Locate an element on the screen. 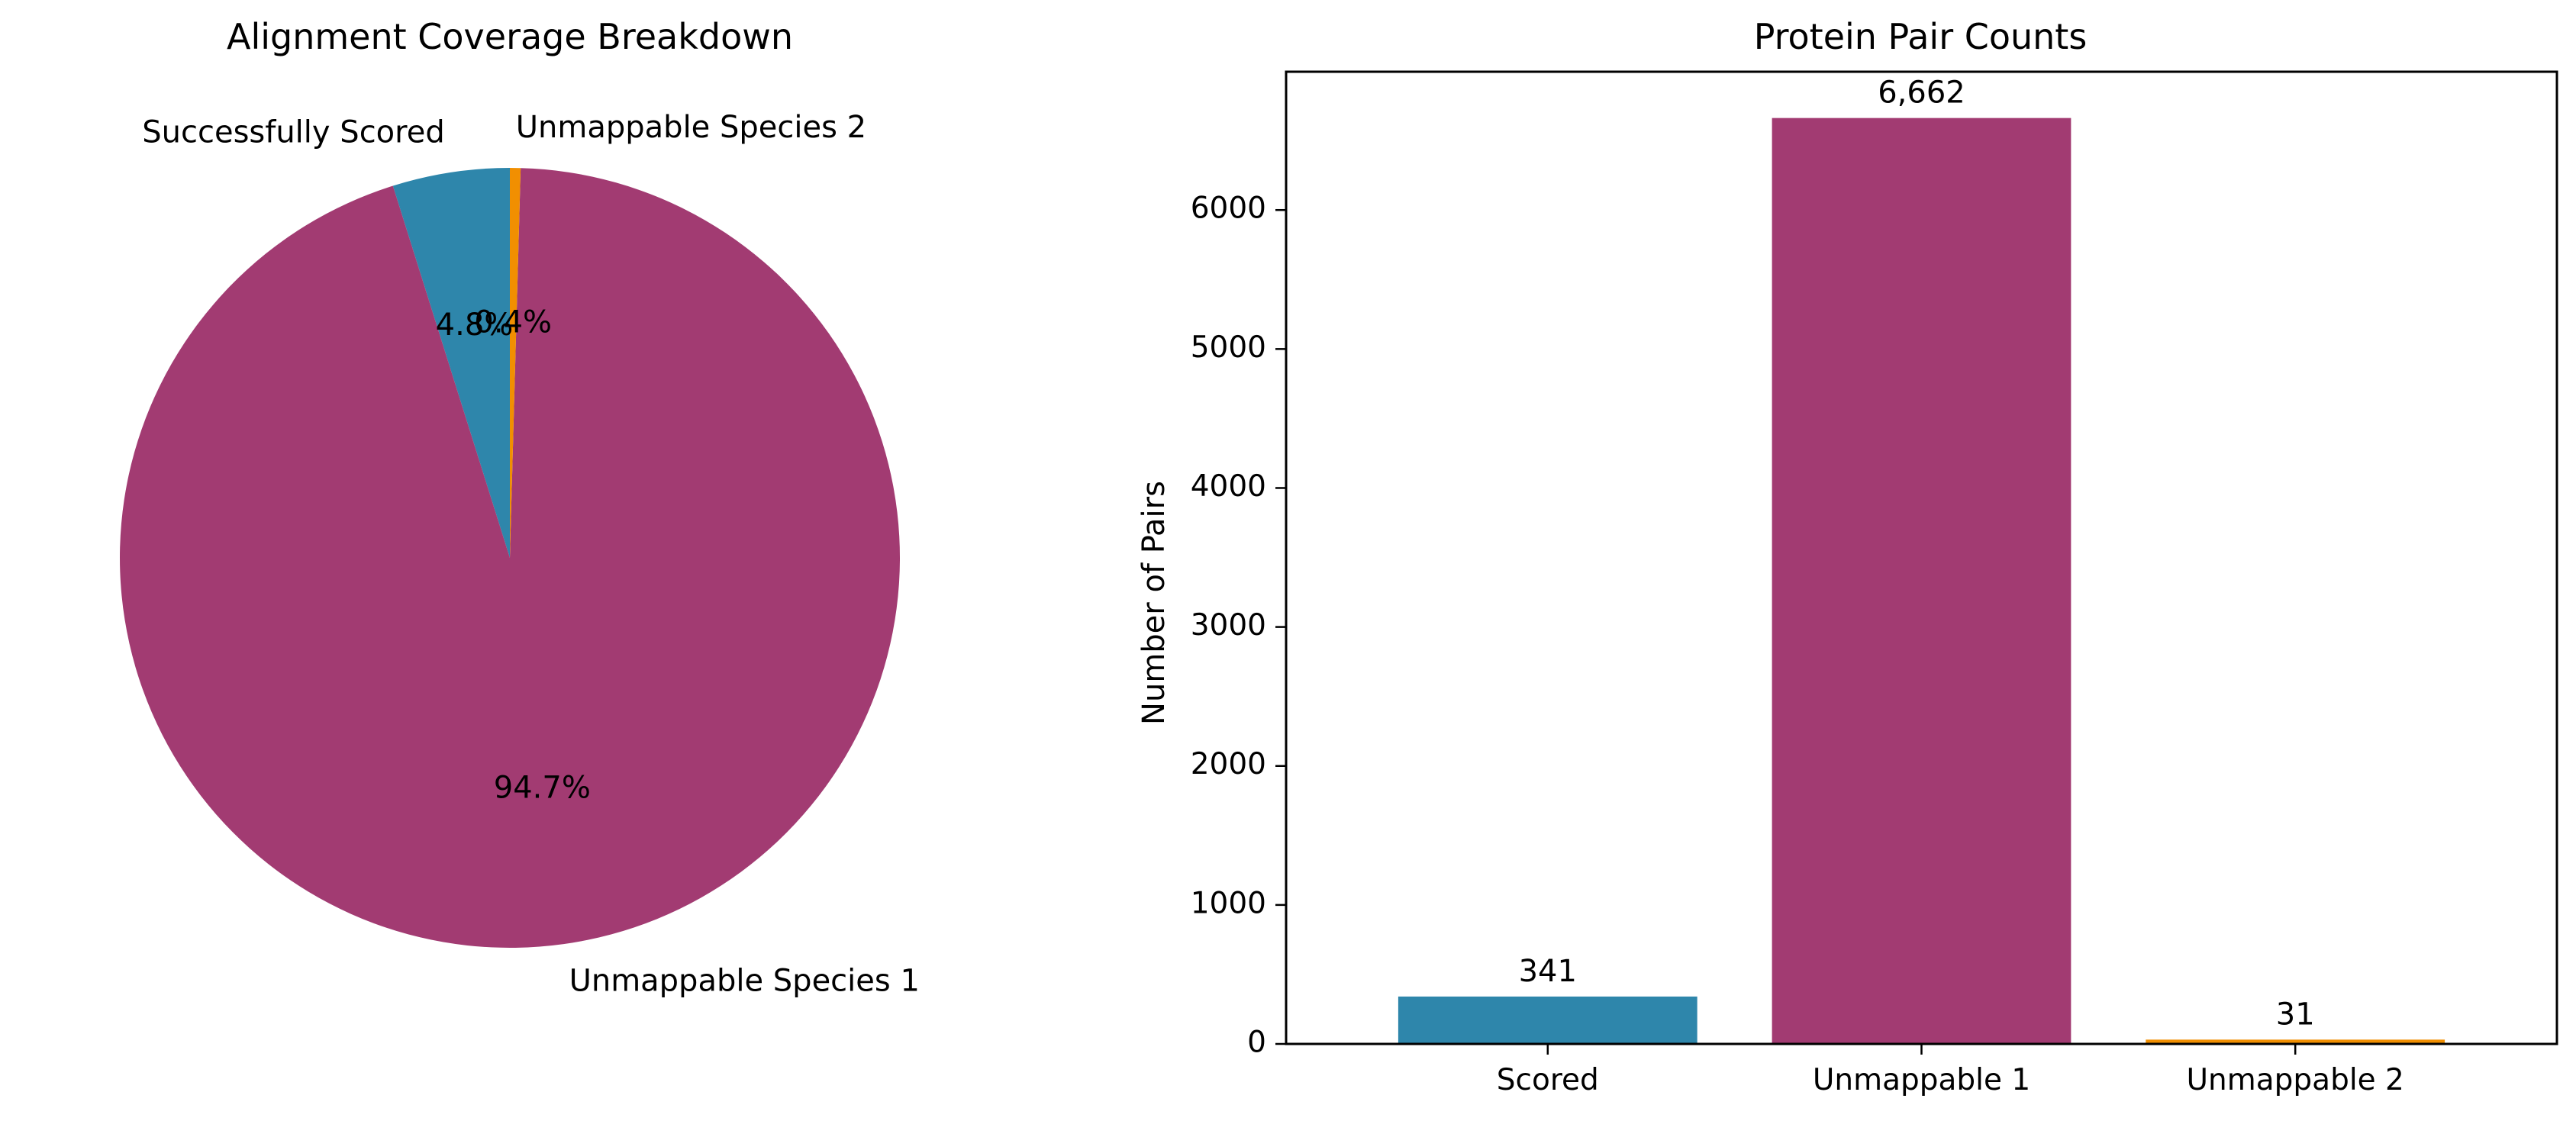 The image size is (2576, 1121). bar-value-label-unmappable-2: 31 is located at coordinates (2295, 1014).